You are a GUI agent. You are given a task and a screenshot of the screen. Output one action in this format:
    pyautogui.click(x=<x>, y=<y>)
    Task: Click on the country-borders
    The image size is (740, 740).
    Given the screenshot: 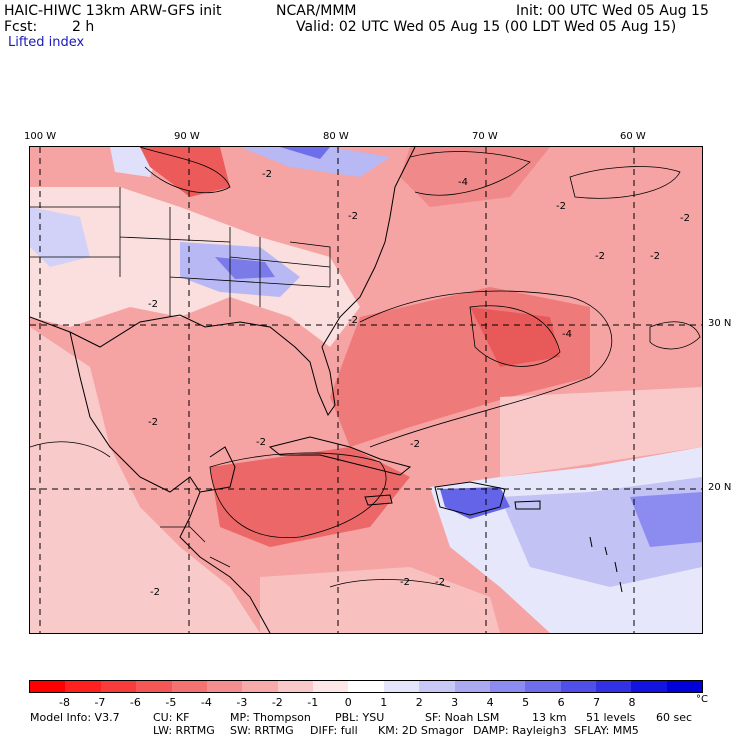 What is the action you would take?
    pyautogui.click(x=195, y=547)
    